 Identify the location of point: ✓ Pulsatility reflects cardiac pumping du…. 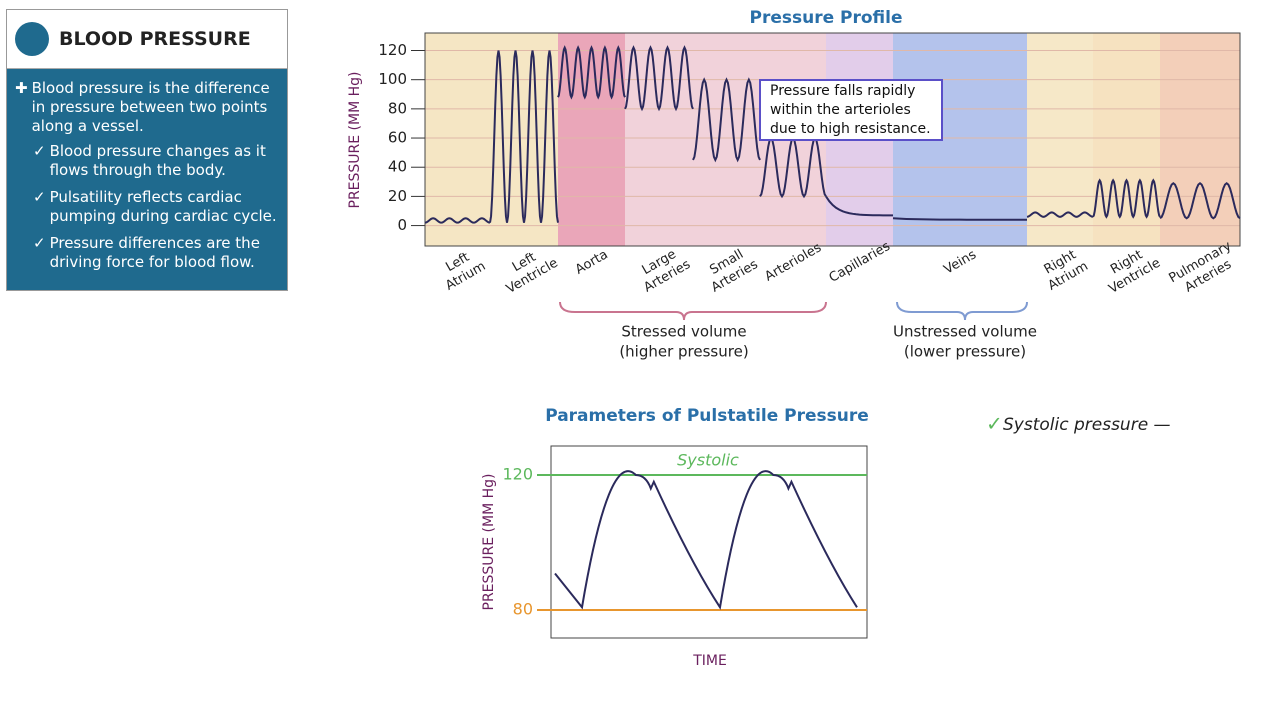
(157, 207).